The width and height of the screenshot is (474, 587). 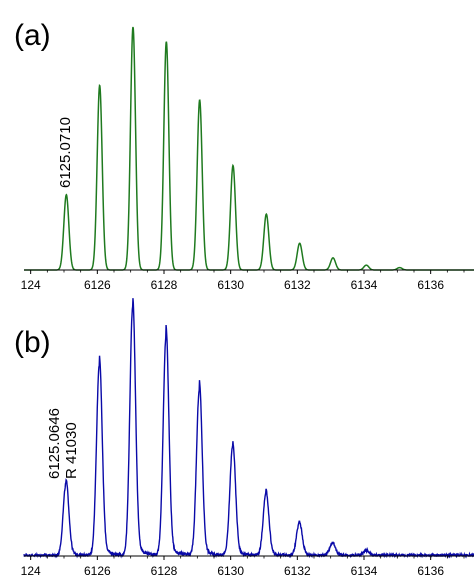 What do you see at coordinates (32, 35) in the screenshot?
I see `panel-a-label: (a)` at bounding box center [32, 35].